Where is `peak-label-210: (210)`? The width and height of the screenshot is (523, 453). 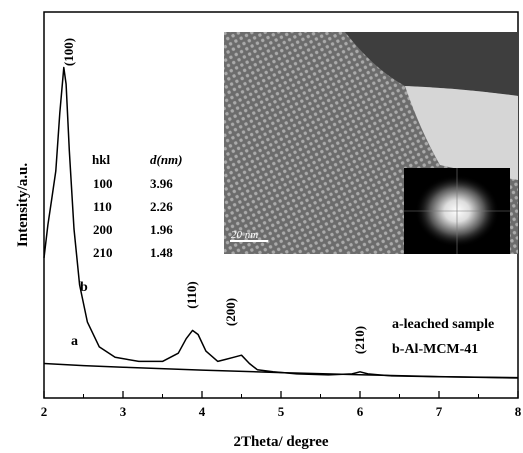
peak-label-210: (210) is located at coordinates (359, 340).